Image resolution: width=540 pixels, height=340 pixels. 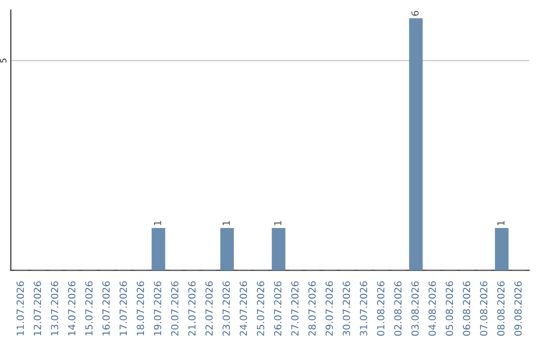 I want to click on x-tick-label: 01.08.2026, so click(x=380, y=308).